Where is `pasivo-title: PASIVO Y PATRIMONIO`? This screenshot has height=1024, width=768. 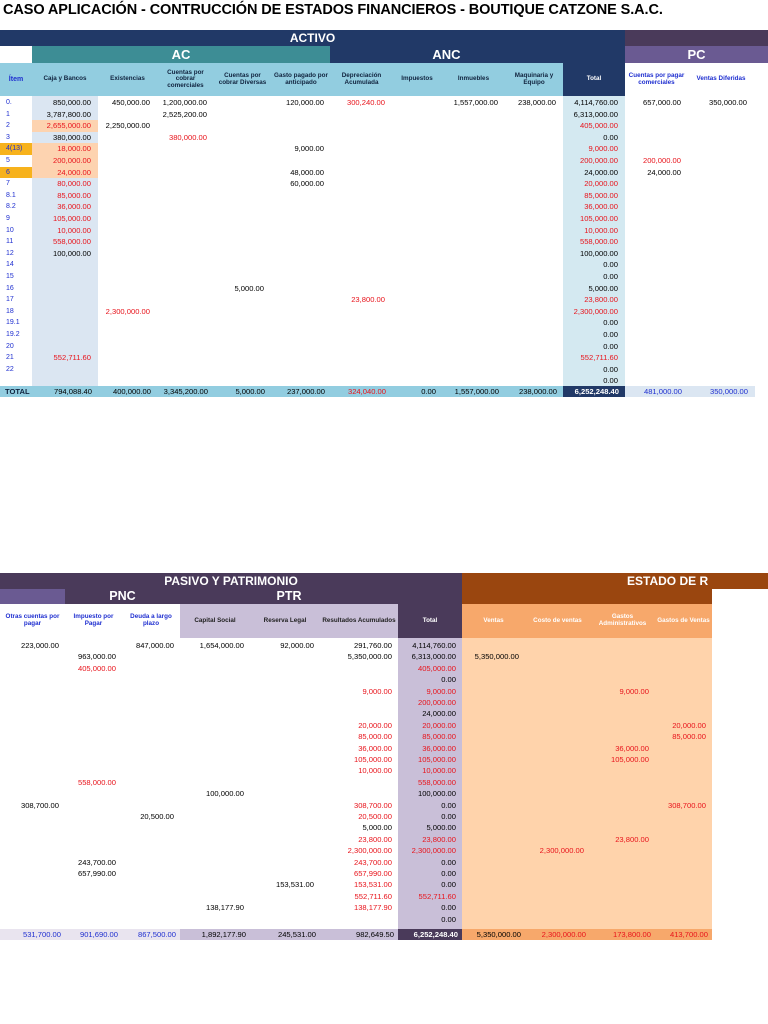
pasivo-title: PASIVO Y PATRIMONIO is located at coordinates (231, 581).